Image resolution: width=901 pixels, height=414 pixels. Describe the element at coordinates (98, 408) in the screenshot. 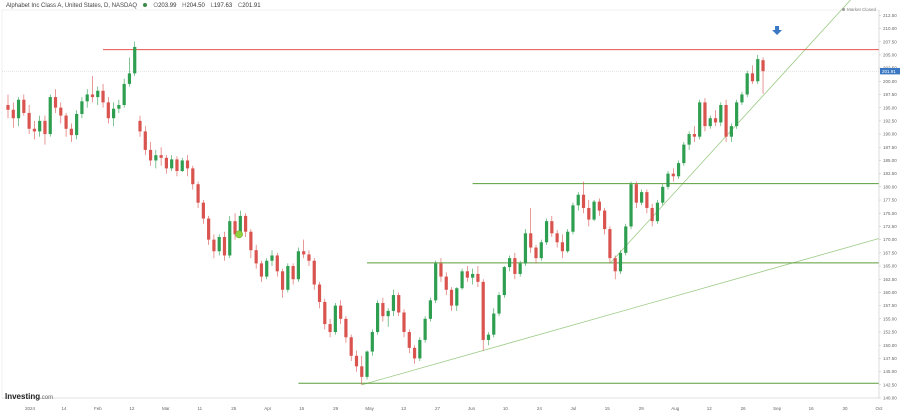

I see `time-tick-label: Feb` at that location.